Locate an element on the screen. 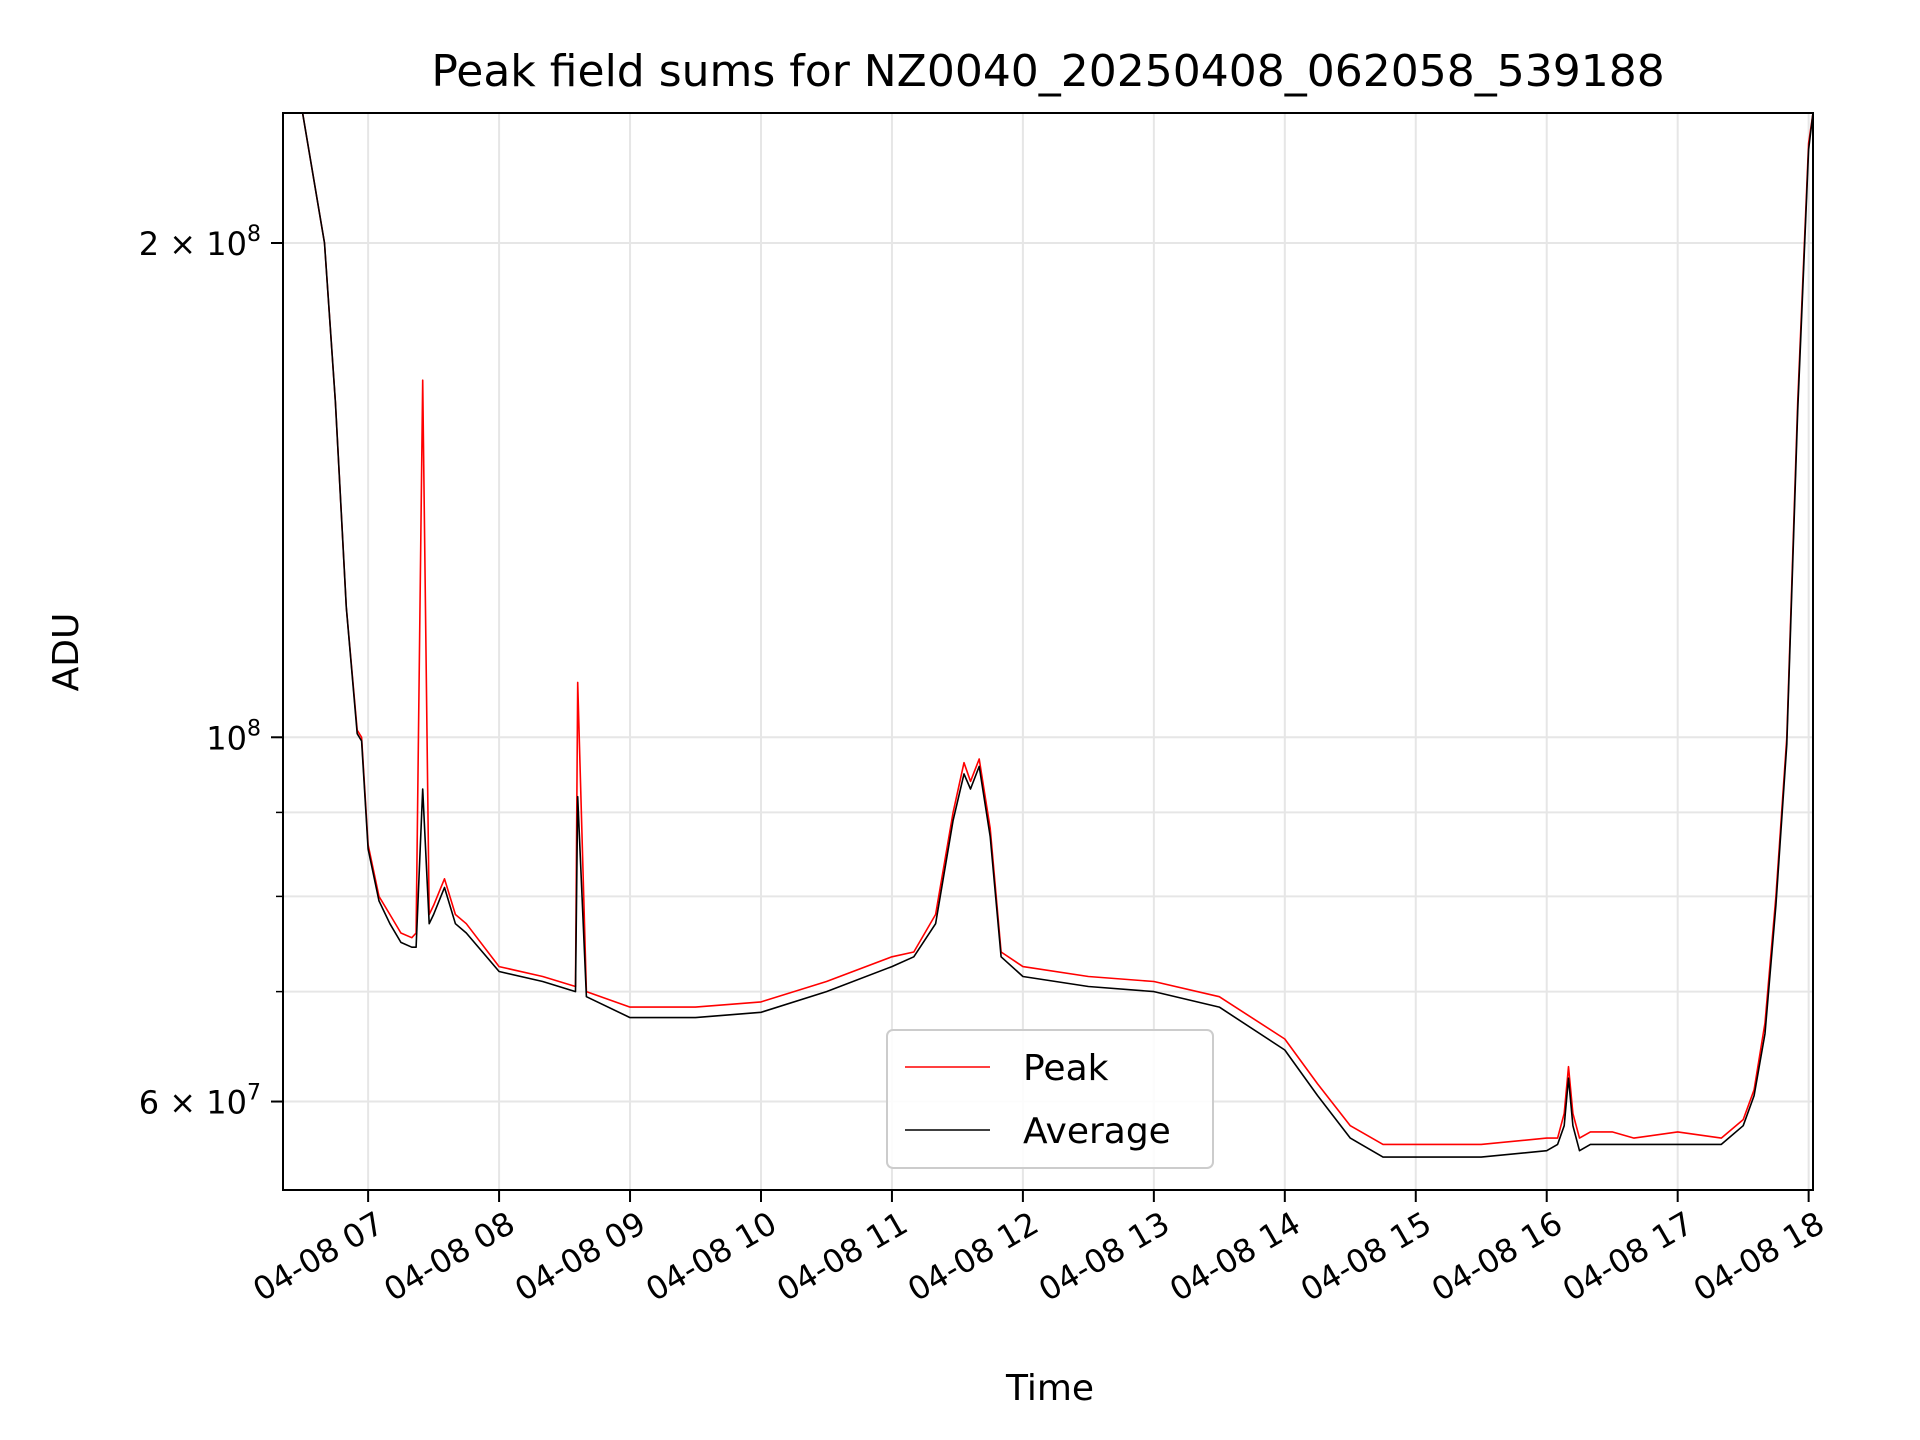 The image size is (1920, 1440). y-tick-label: 2 × 108 is located at coordinates (200, 242).